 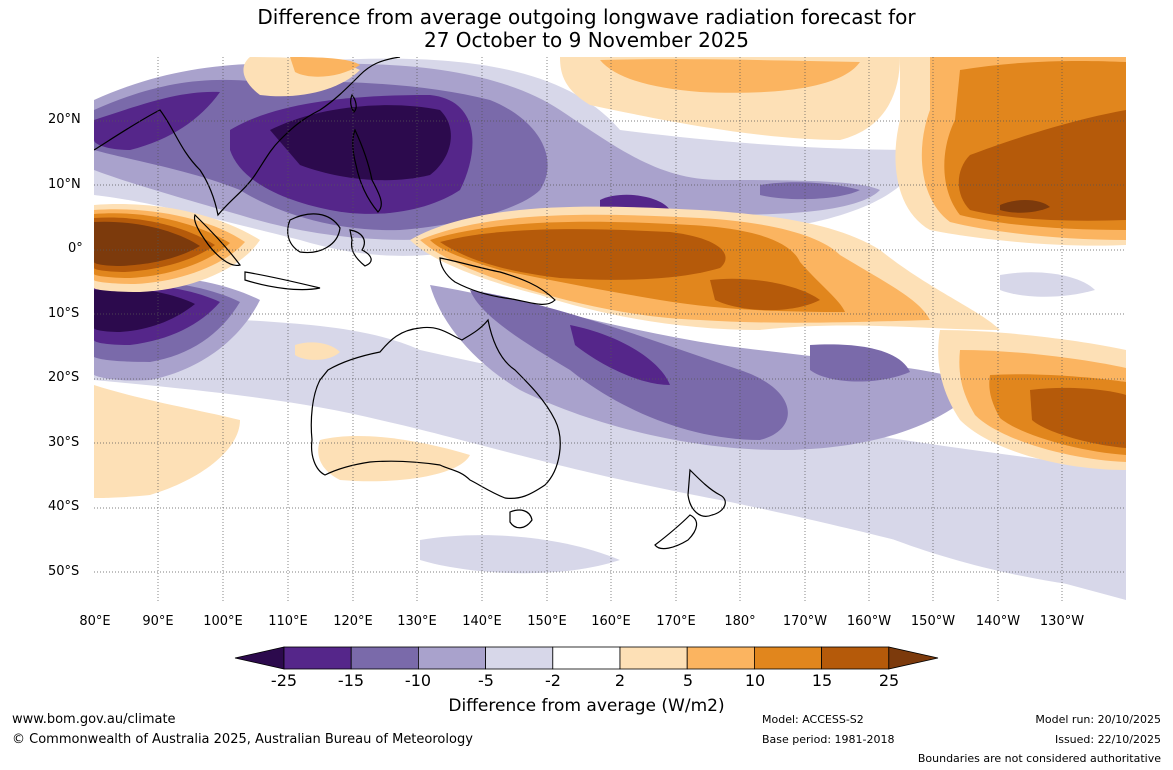 What do you see at coordinates (813, 719) in the screenshot?
I see `footer-model: Model: ACCESS-S2` at bounding box center [813, 719].